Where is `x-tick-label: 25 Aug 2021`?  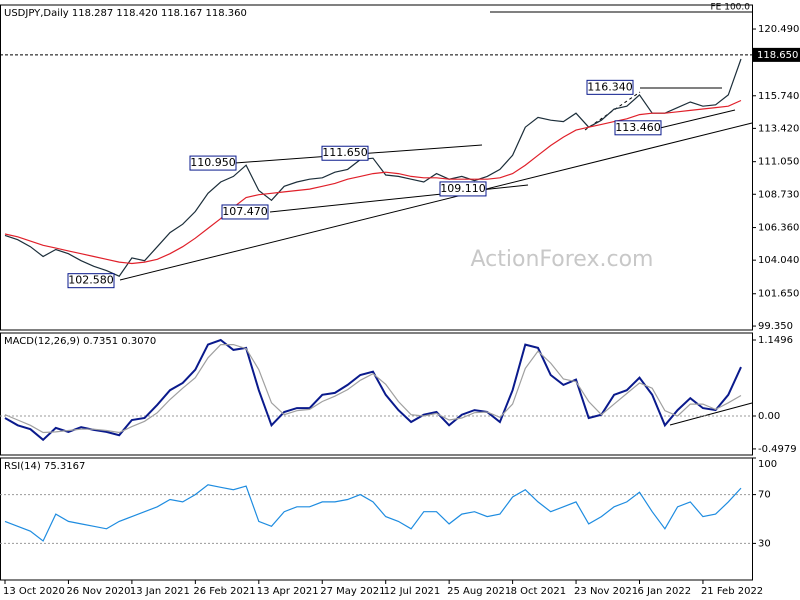 x-tick-label: 25 Aug 2021 is located at coordinates (479, 591).